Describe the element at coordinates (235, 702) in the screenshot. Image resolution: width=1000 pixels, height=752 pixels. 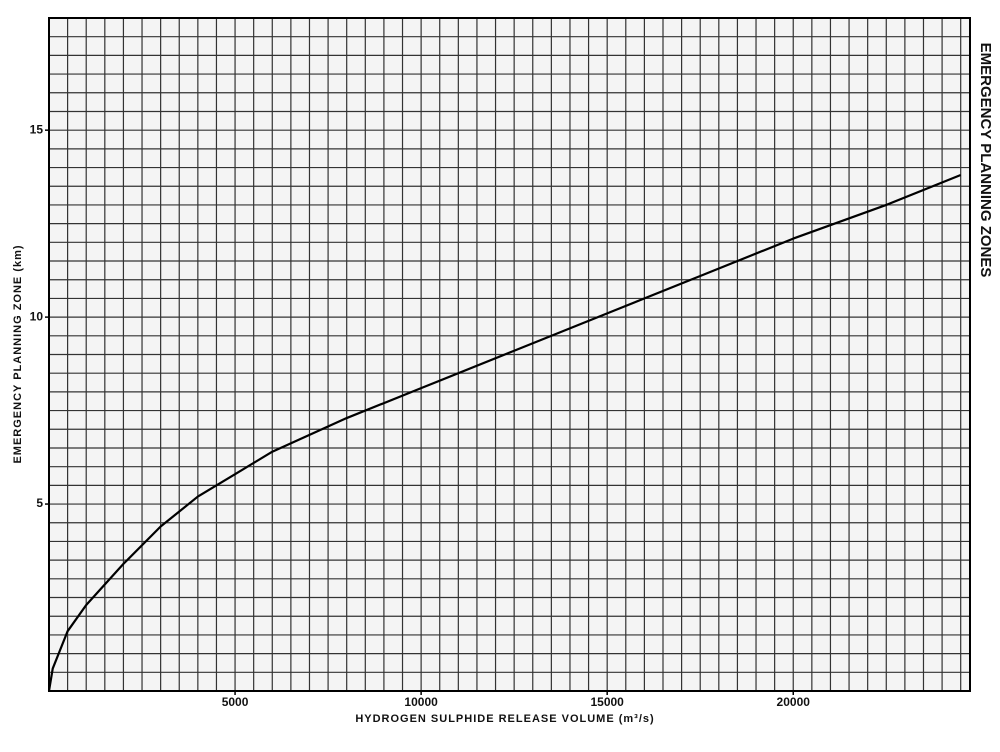
I see `x-tick-label: 5000` at that location.